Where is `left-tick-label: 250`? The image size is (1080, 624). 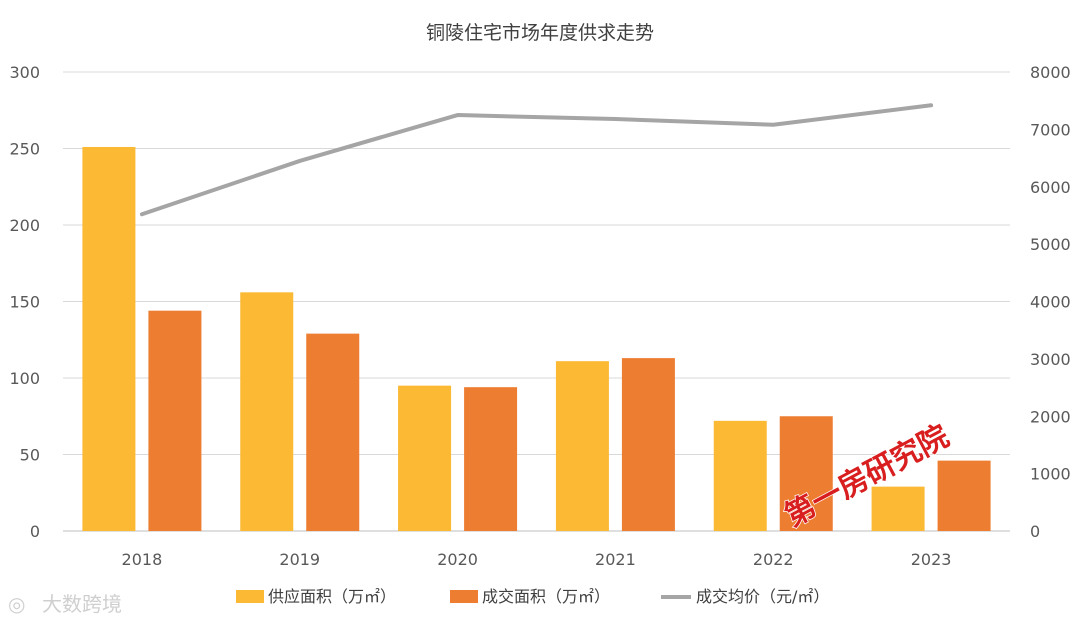 left-tick-label: 250 is located at coordinates (24, 149).